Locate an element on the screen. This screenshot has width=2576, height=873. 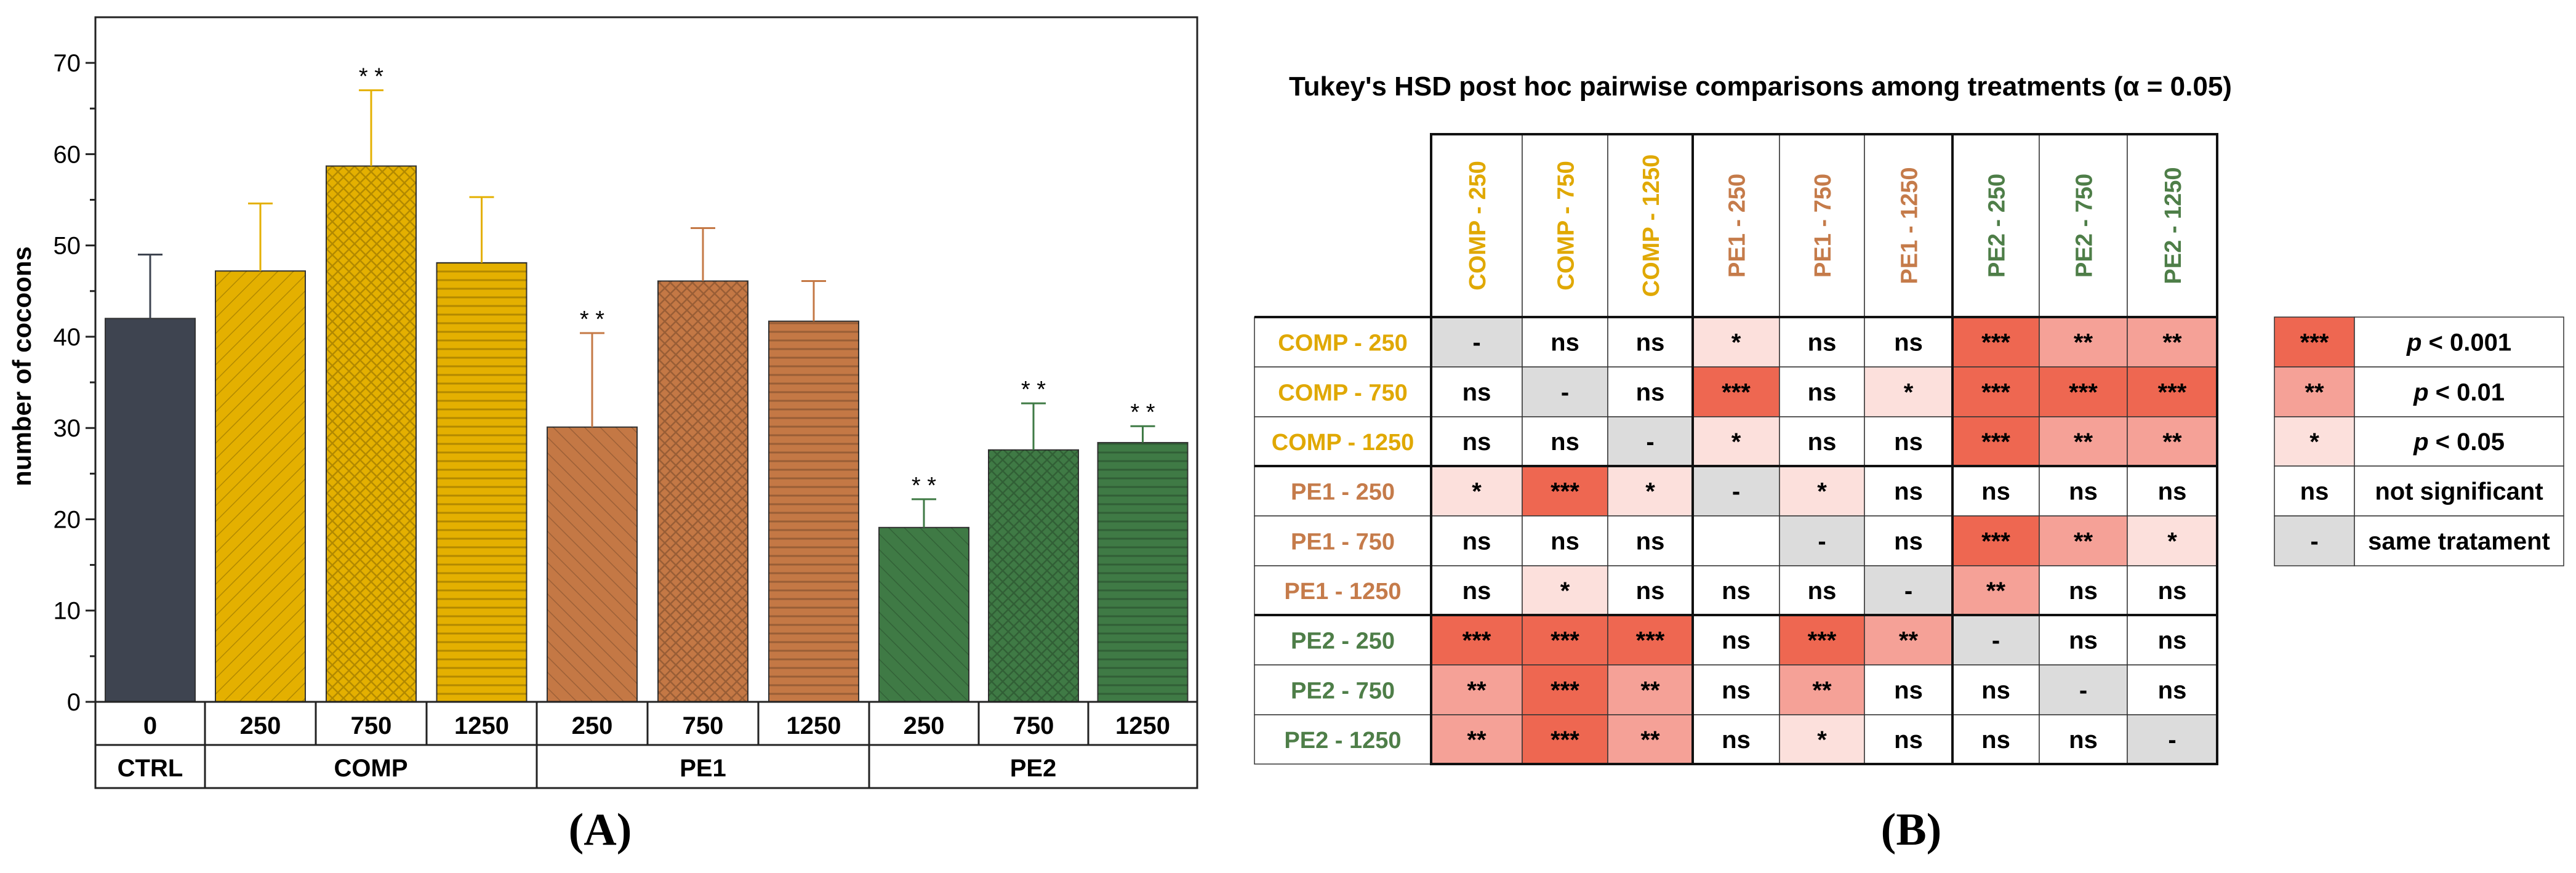
legend-item: * p < 0.05 is located at coordinates (2419, 441).